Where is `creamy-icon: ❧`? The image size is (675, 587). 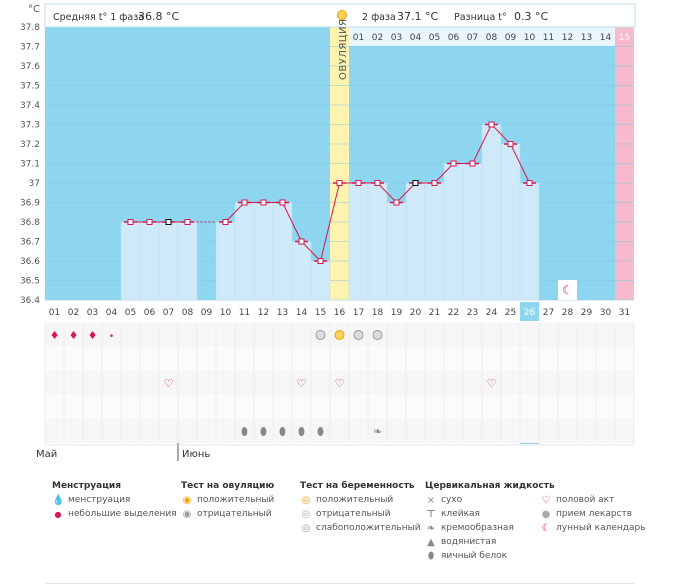 creamy-icon: ❧ is located at coordinates (431, 528).